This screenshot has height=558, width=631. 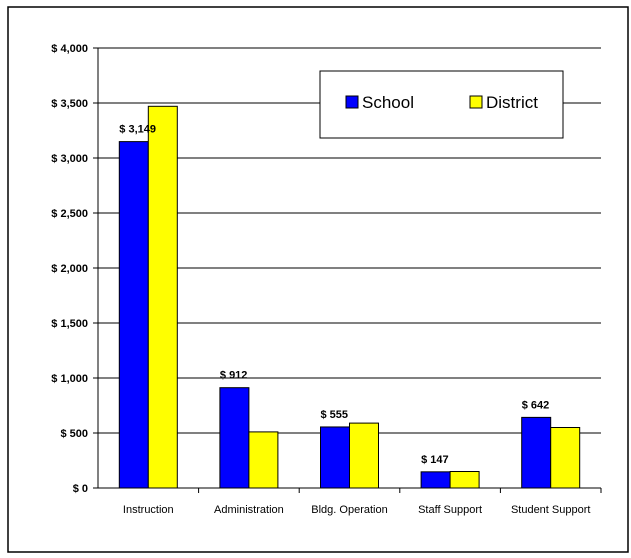 I want to click on legend-label-district: District, so click(x=512, y=102).